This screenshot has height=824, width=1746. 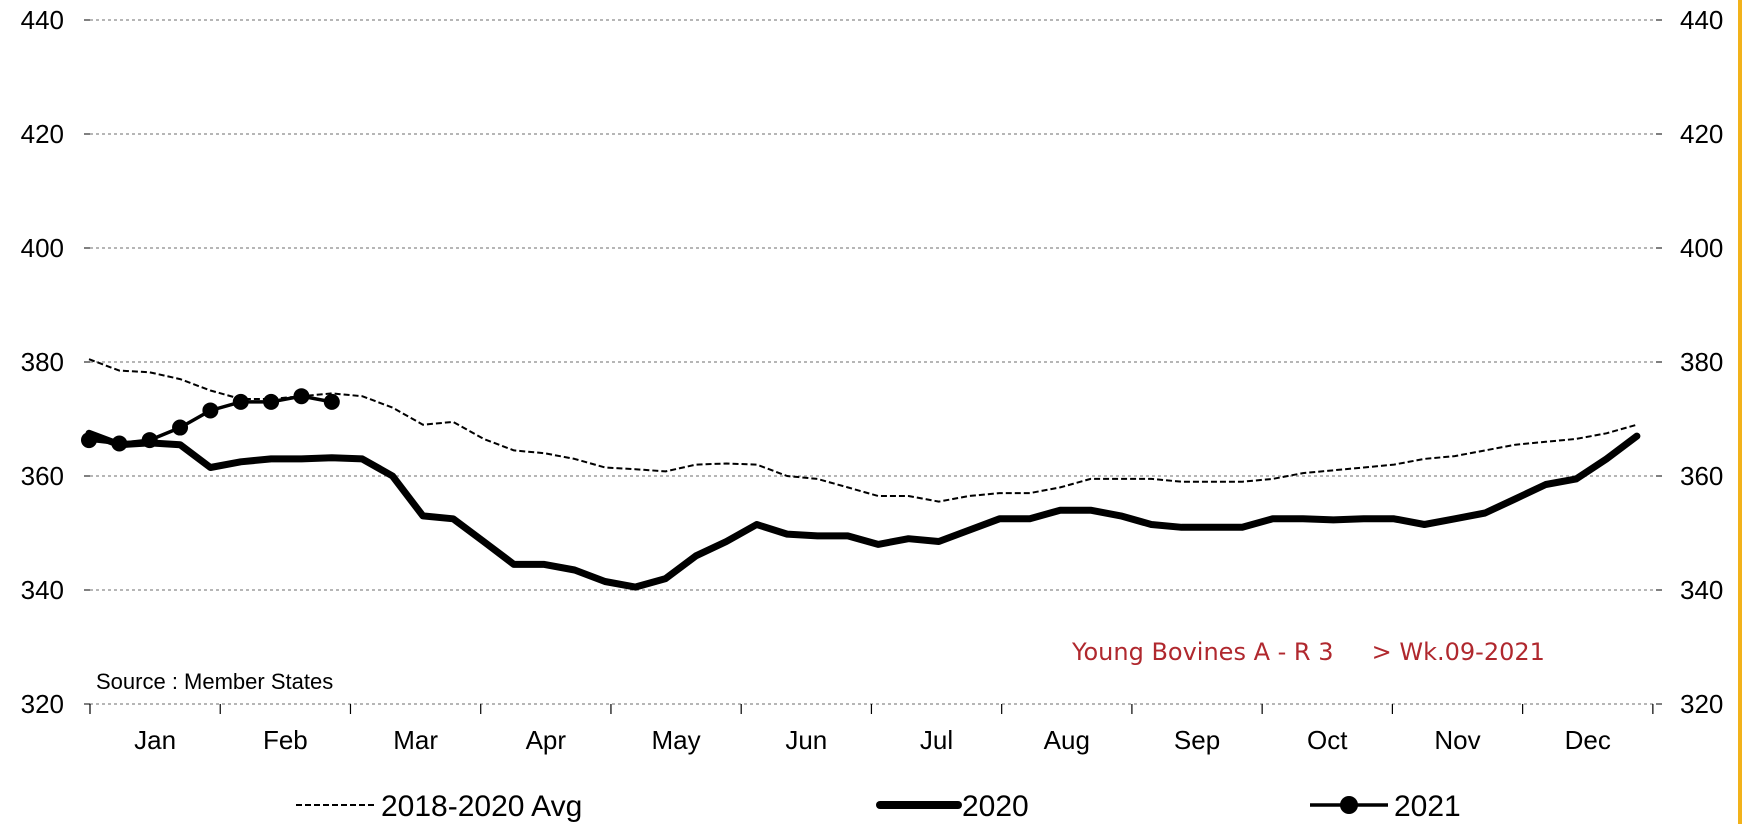 I want to click on legend-label: 2020, so click(x=995, y=806).